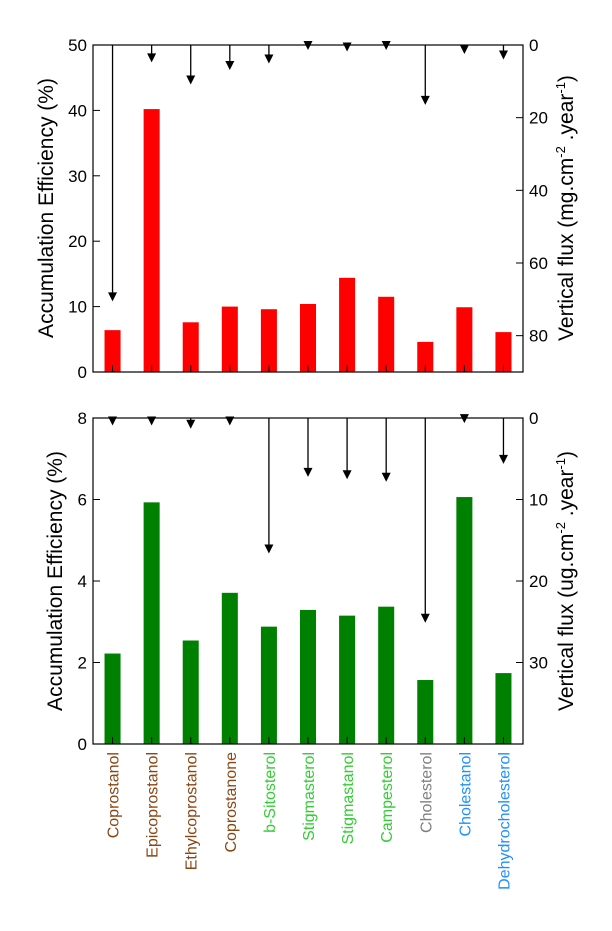 Image resolution: width=612 pixels, height=931 pixels. Describe the element at coordinates (46, 208) in the screenshot. I see `top-y-axis-label: Accumulation Efficiency (%)` at that location.